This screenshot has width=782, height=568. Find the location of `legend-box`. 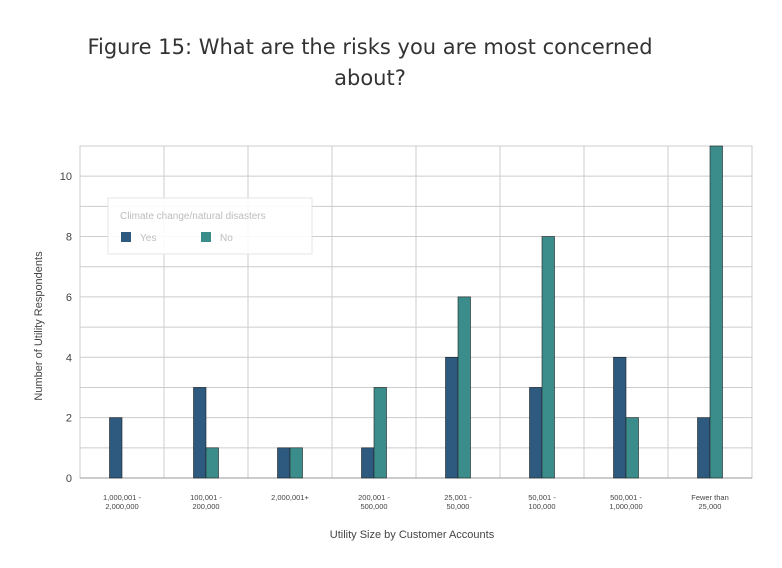

legend-box is located at coordinates (210, 226).